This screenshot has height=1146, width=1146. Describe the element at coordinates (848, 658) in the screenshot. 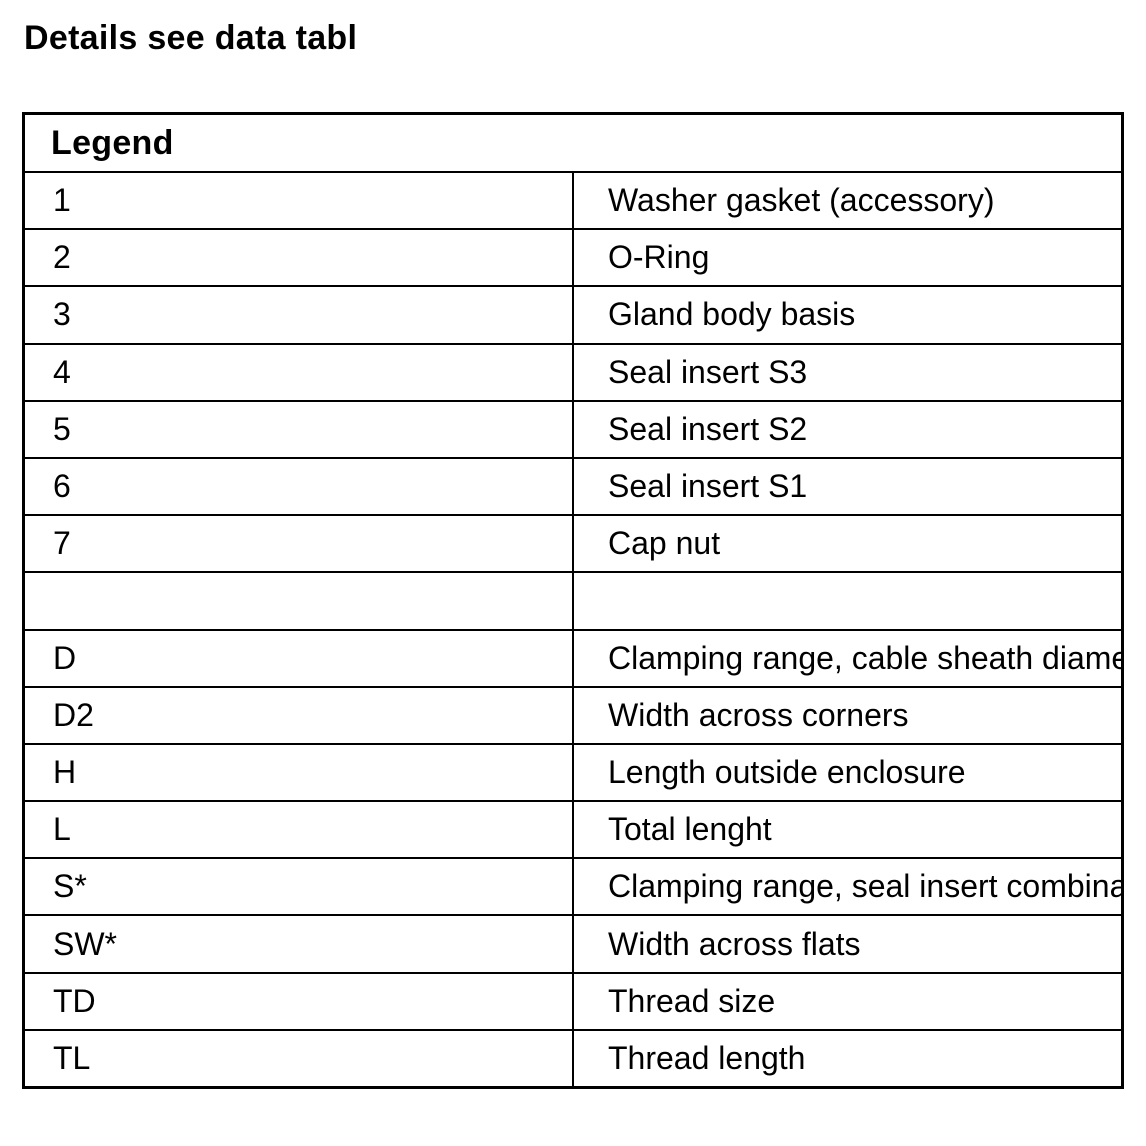

I see `legend-description-cell: Clamping range, cable sheath diameter` at that location.